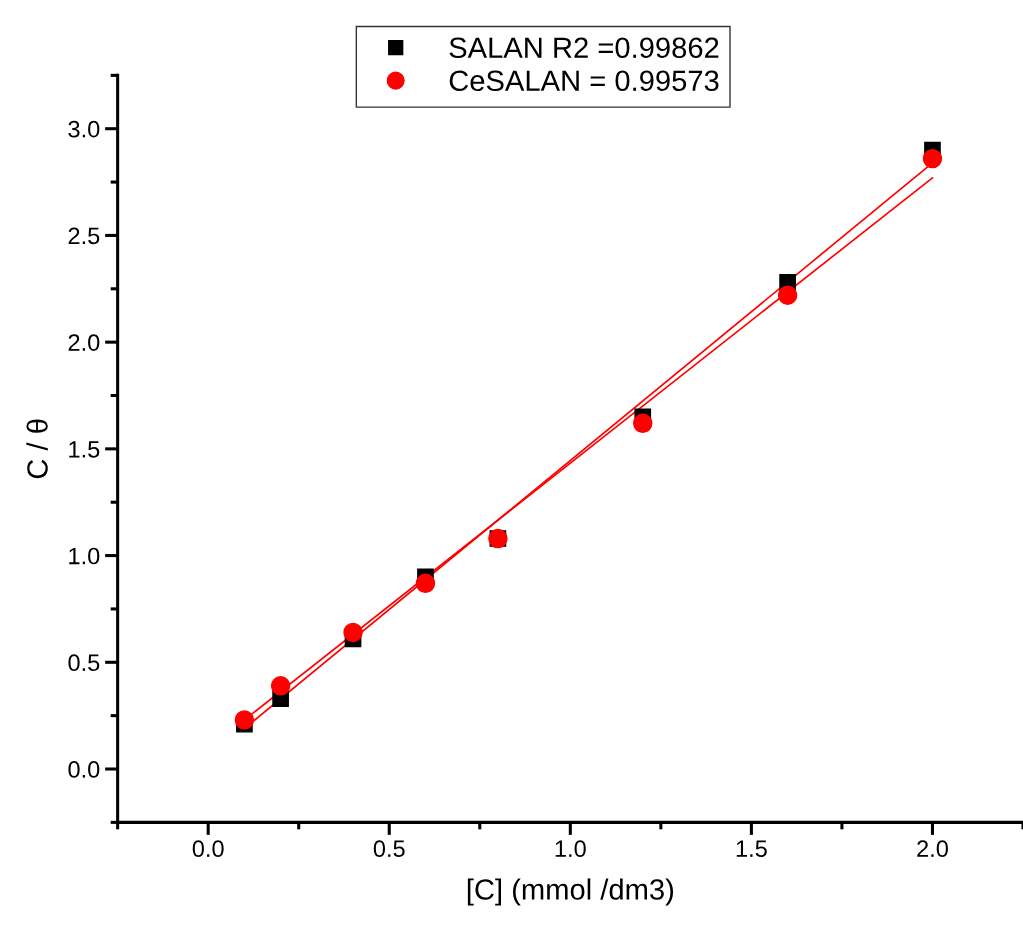 This screenshot has width=1023, height=942. What do you see at coordinates (932, 849) in the screenshot?
I see `x-tick-label: 2.0` at bounding box center [932, 849].